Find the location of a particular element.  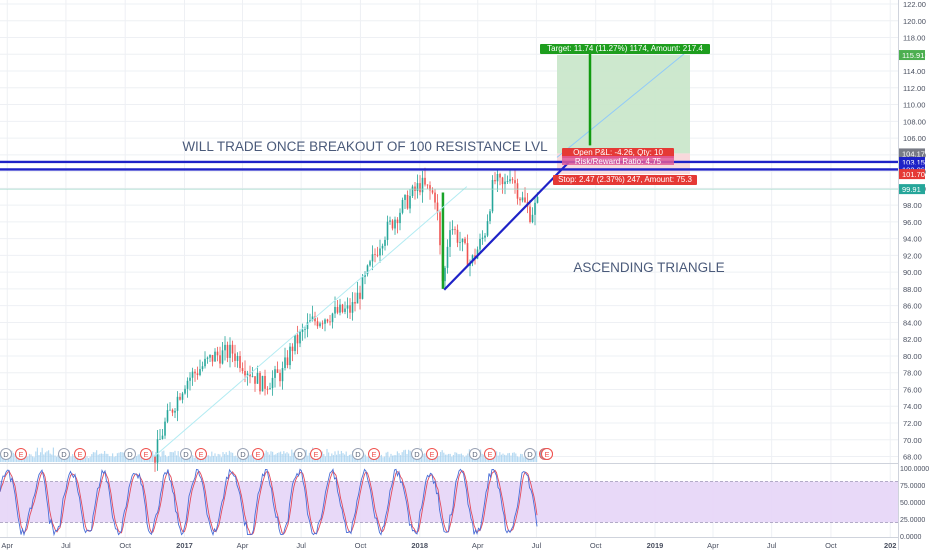

earnings-marker is located at coordinates (201, 454).